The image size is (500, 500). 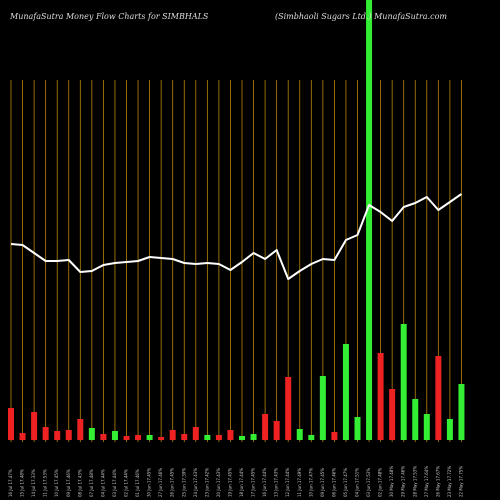 What do you see at coordinates (56, 483) in the screenshot?
I see `x-tick-label: 10 Jul 17.45%` at bounding box center [56, 483].